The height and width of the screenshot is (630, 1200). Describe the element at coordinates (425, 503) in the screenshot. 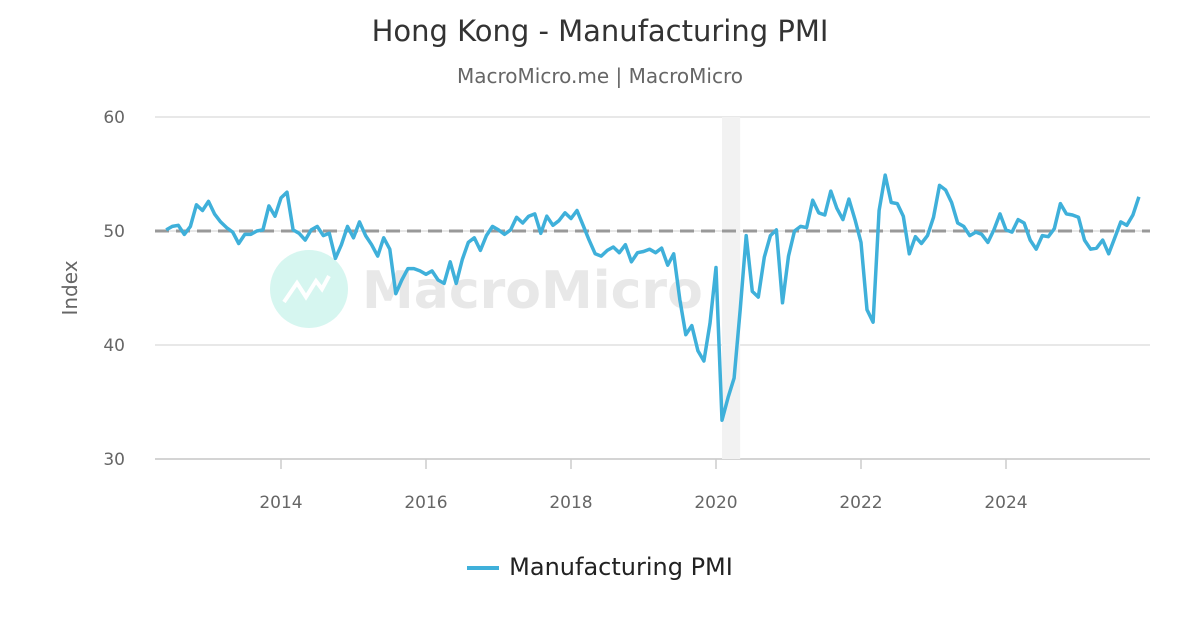

I see `x-tick-label: 2016` at that location.